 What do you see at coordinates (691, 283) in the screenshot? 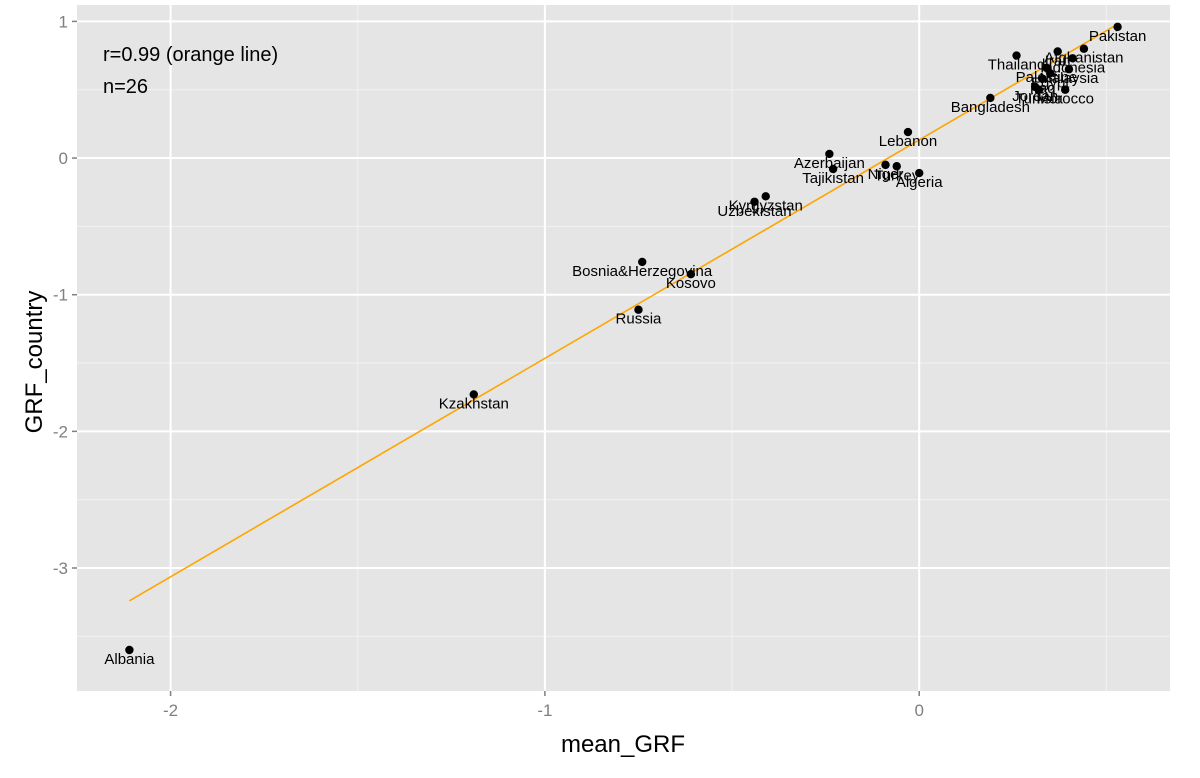
I see `point-label: Kosovo` at bounding box center [691, 283].